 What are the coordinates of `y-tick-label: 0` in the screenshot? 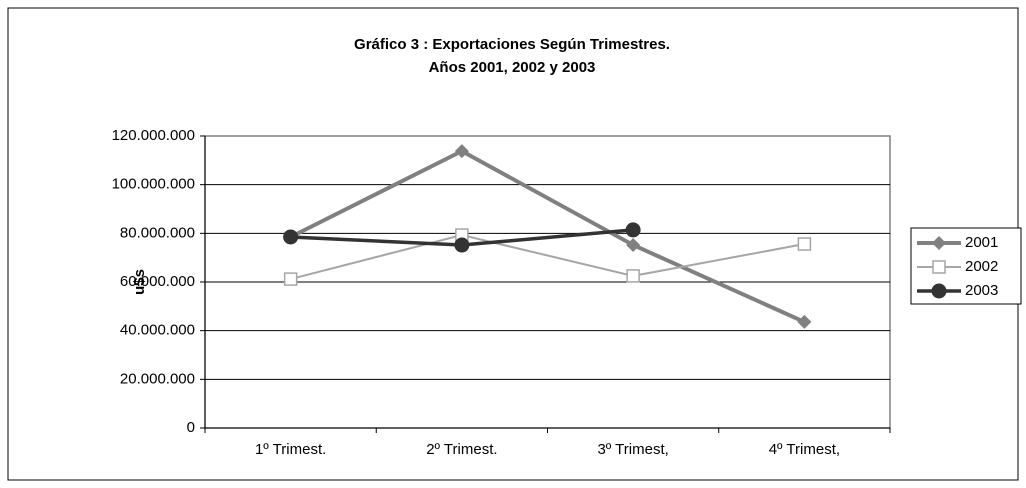 It's located at (191, 427).